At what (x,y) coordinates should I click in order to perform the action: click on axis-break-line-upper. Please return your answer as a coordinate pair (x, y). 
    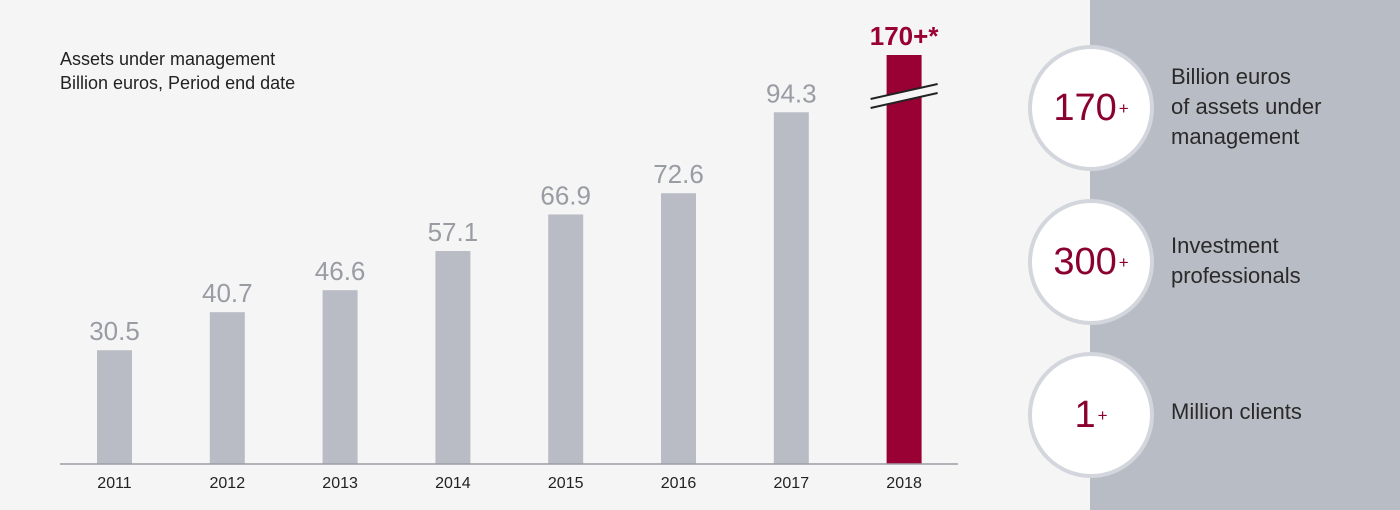
    Looking at the image, I should click on (904, 91).